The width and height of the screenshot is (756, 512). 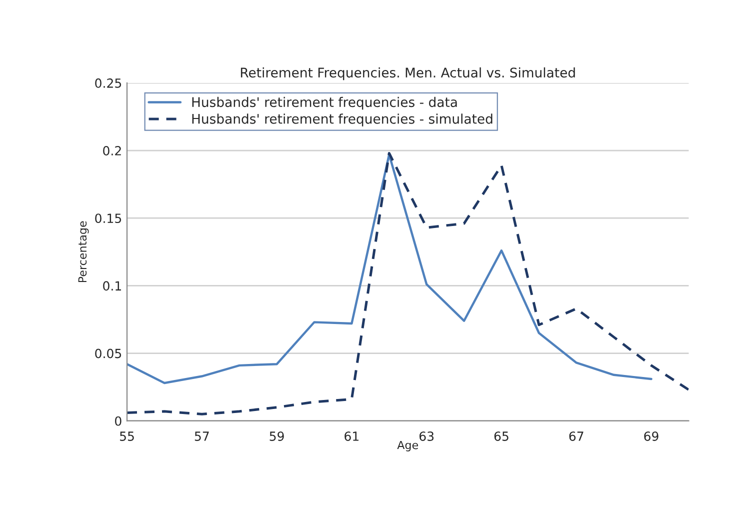 I want to click on y-tick-label: 0.15, so click(x=108, y=219).